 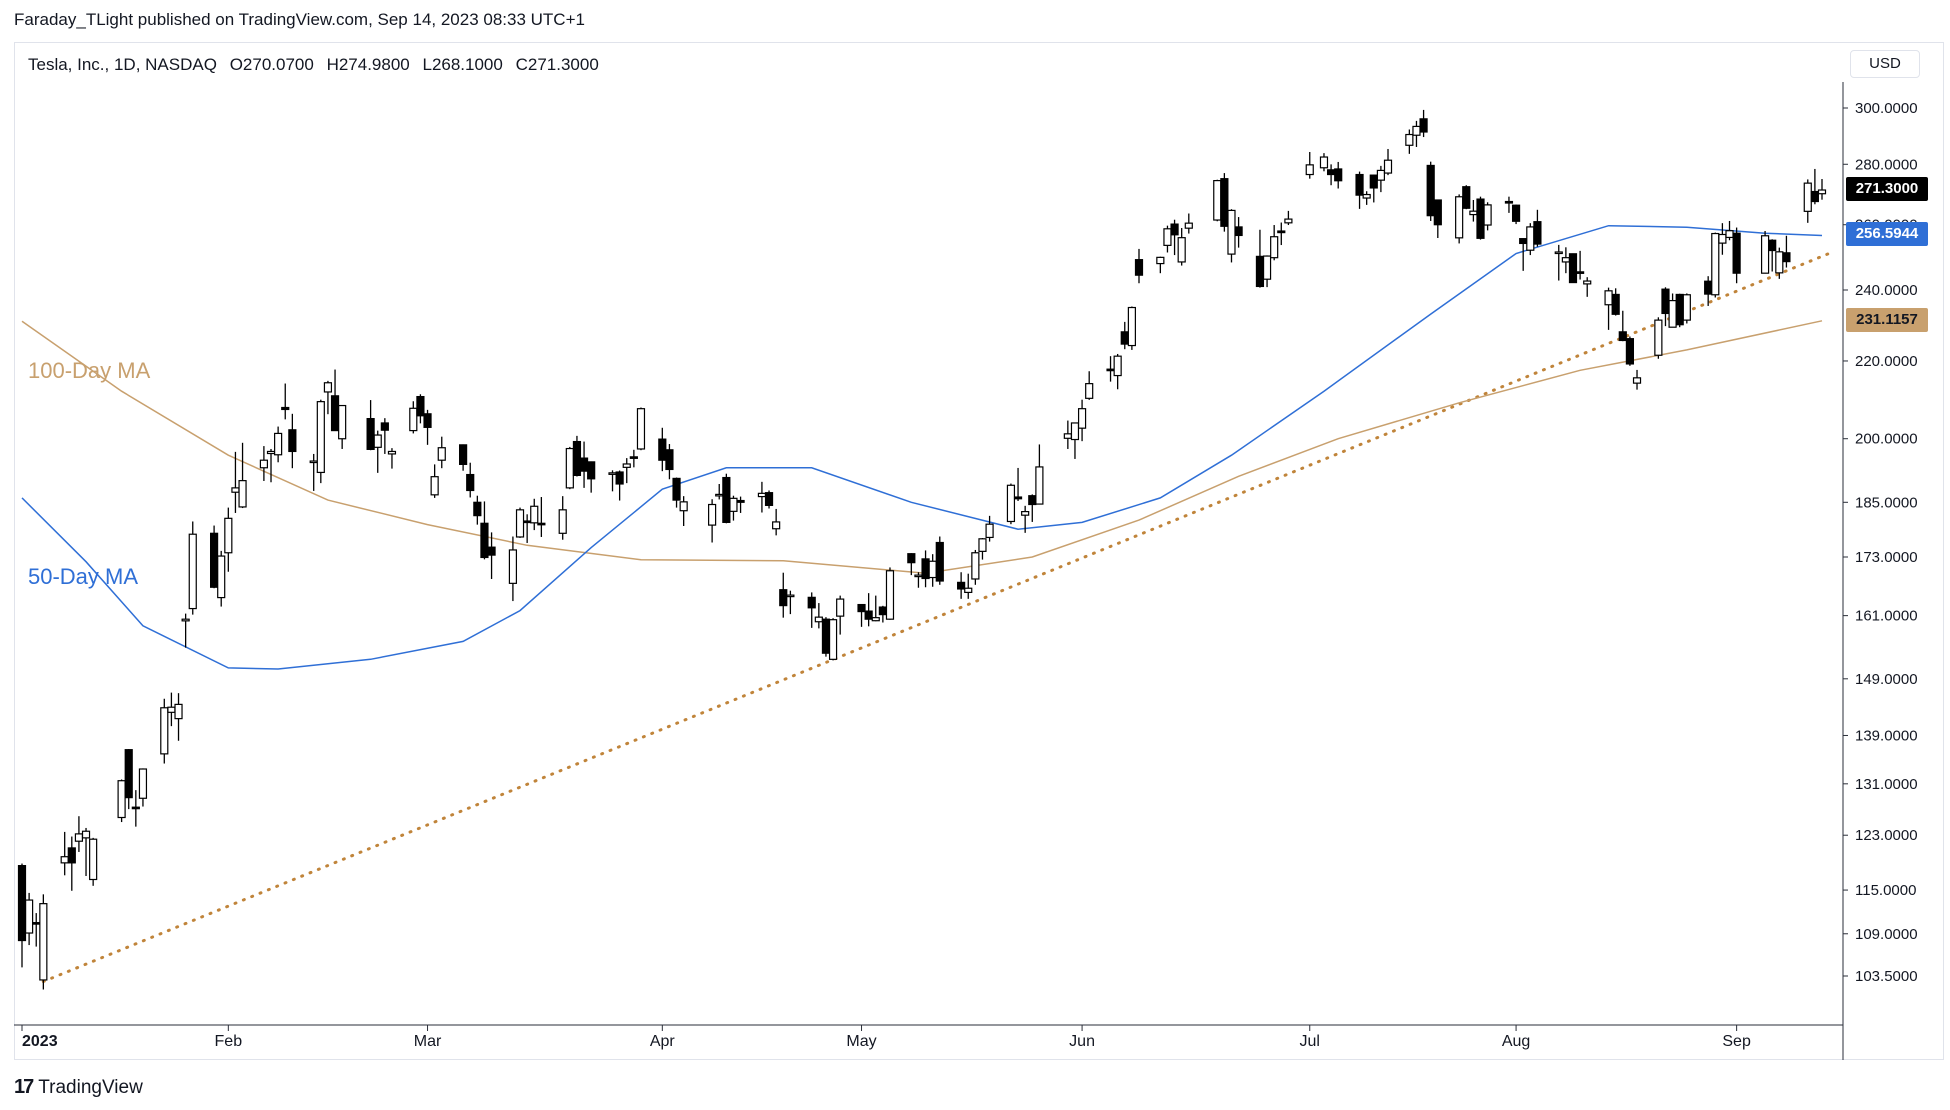 What do you see at coordinates (1885, 890) in the screenshot?
I see `price-tick-label: 115.0000` at bounding box center [1885, 890].